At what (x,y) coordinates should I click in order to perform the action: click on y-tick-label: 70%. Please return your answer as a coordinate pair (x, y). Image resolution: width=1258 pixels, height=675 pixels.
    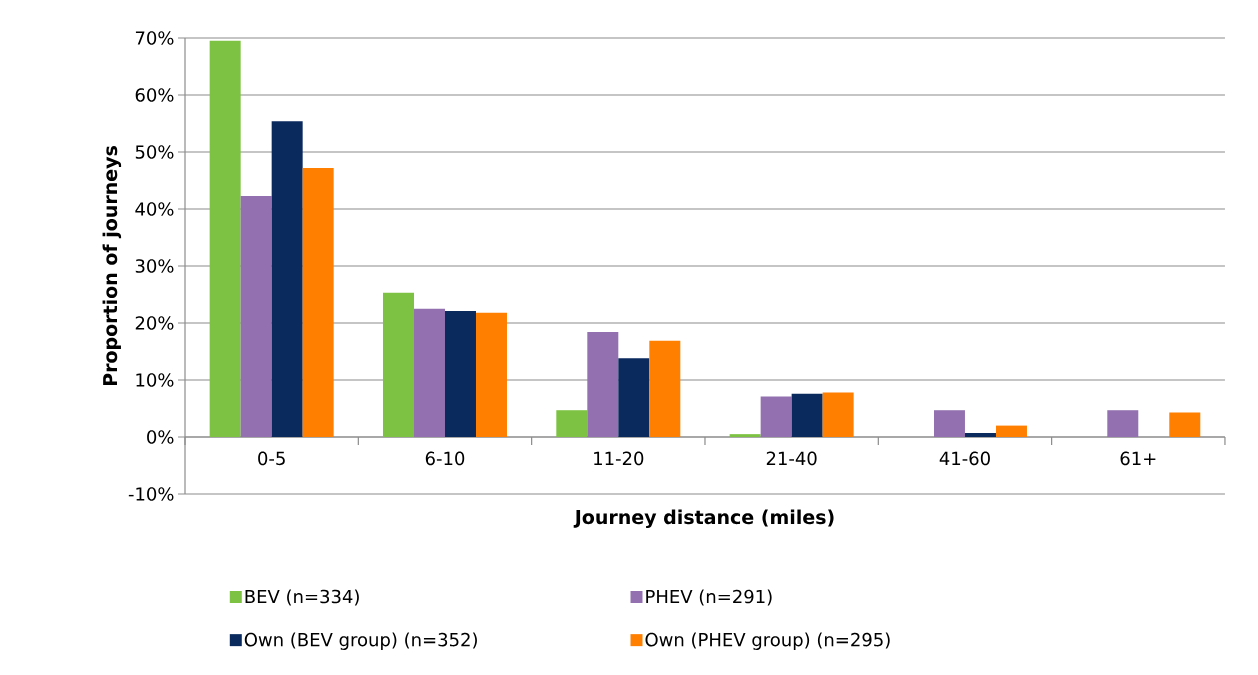
    Looking at the image, I should click on (154, 38).